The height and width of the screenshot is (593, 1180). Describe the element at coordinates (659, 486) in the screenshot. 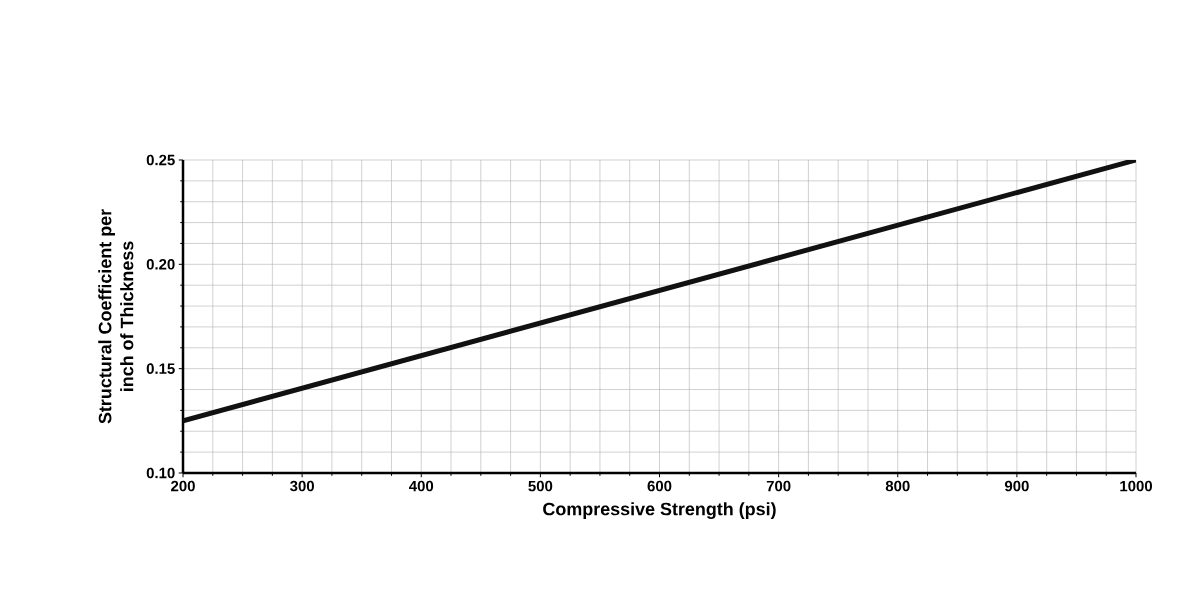

I see `x-tick-label: 600` at that location.